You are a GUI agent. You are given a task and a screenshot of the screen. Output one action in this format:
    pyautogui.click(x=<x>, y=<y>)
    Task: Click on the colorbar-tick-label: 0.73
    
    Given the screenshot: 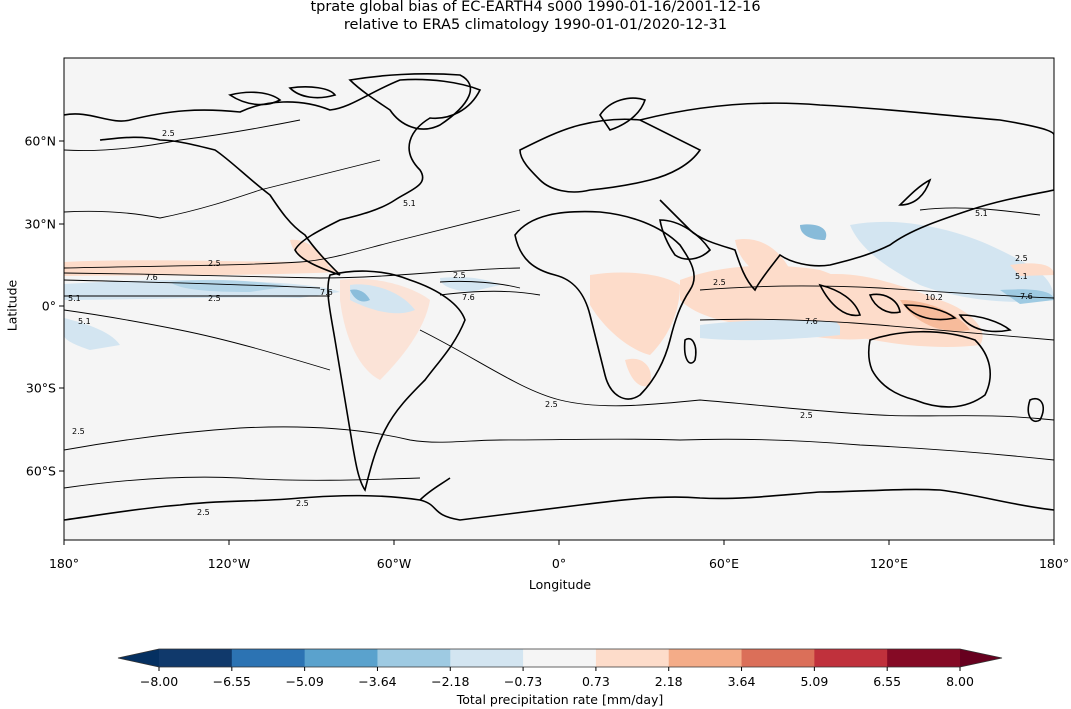 What is the action you would take?
    pyautogui.click(x=595, y=681)
    